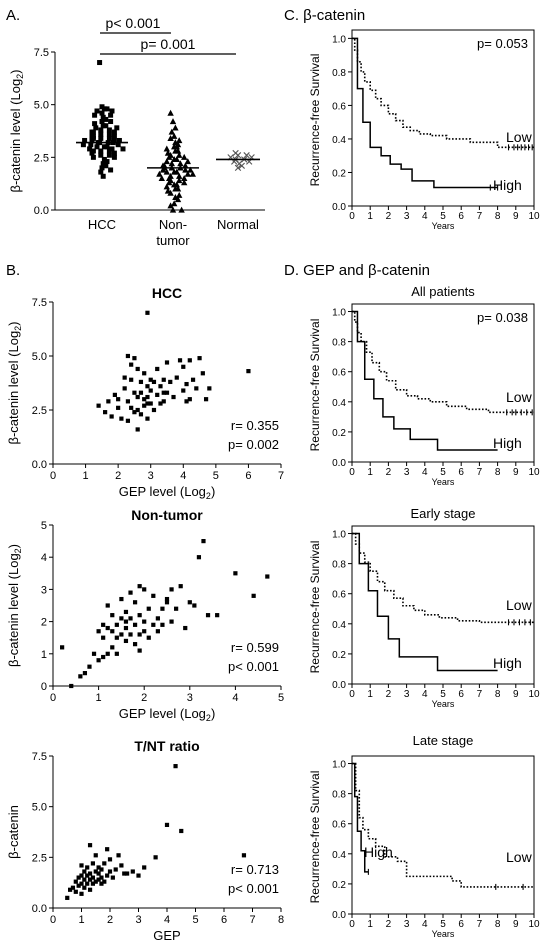 The width and height of the screenshot is (550, 949). What do you see at coordinates (167, 293) in the screenshot?
I see `chart-title: HCC` at bounding box center [167, 293].